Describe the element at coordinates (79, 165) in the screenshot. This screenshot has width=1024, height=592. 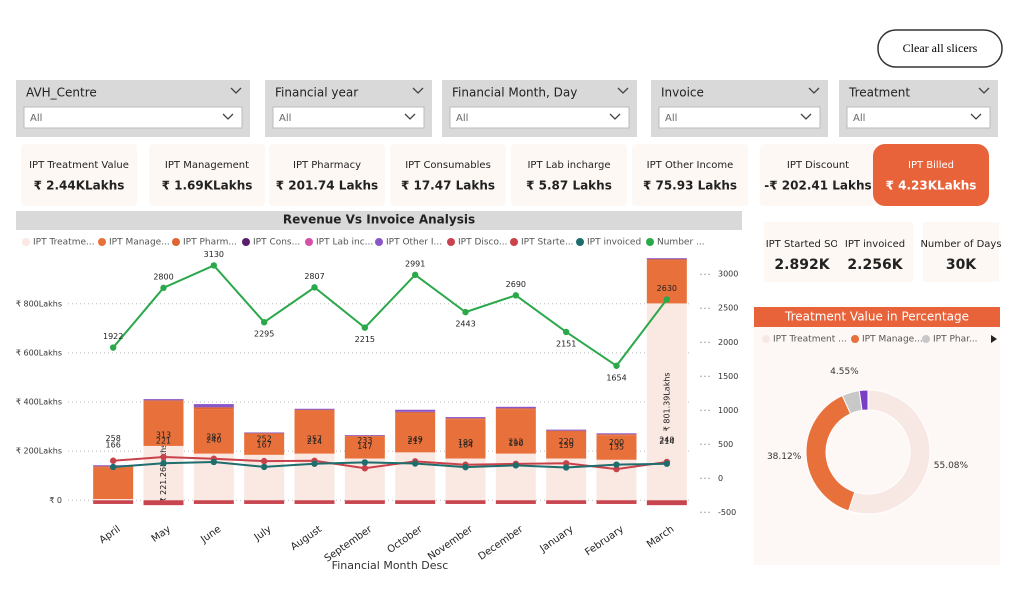
I see `kpi-label: IPT Treatment Value` at that location.